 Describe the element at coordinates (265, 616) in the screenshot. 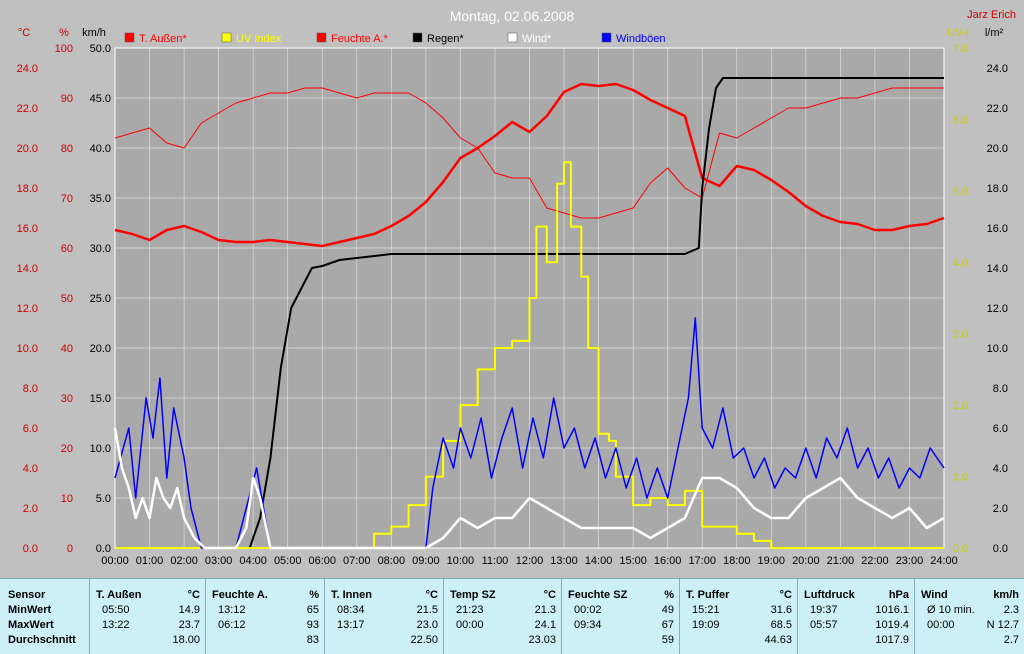

I see `stat-column-feuchte-a-: Feuchte A.% 13:12 65 06:12 93 83` at that location.